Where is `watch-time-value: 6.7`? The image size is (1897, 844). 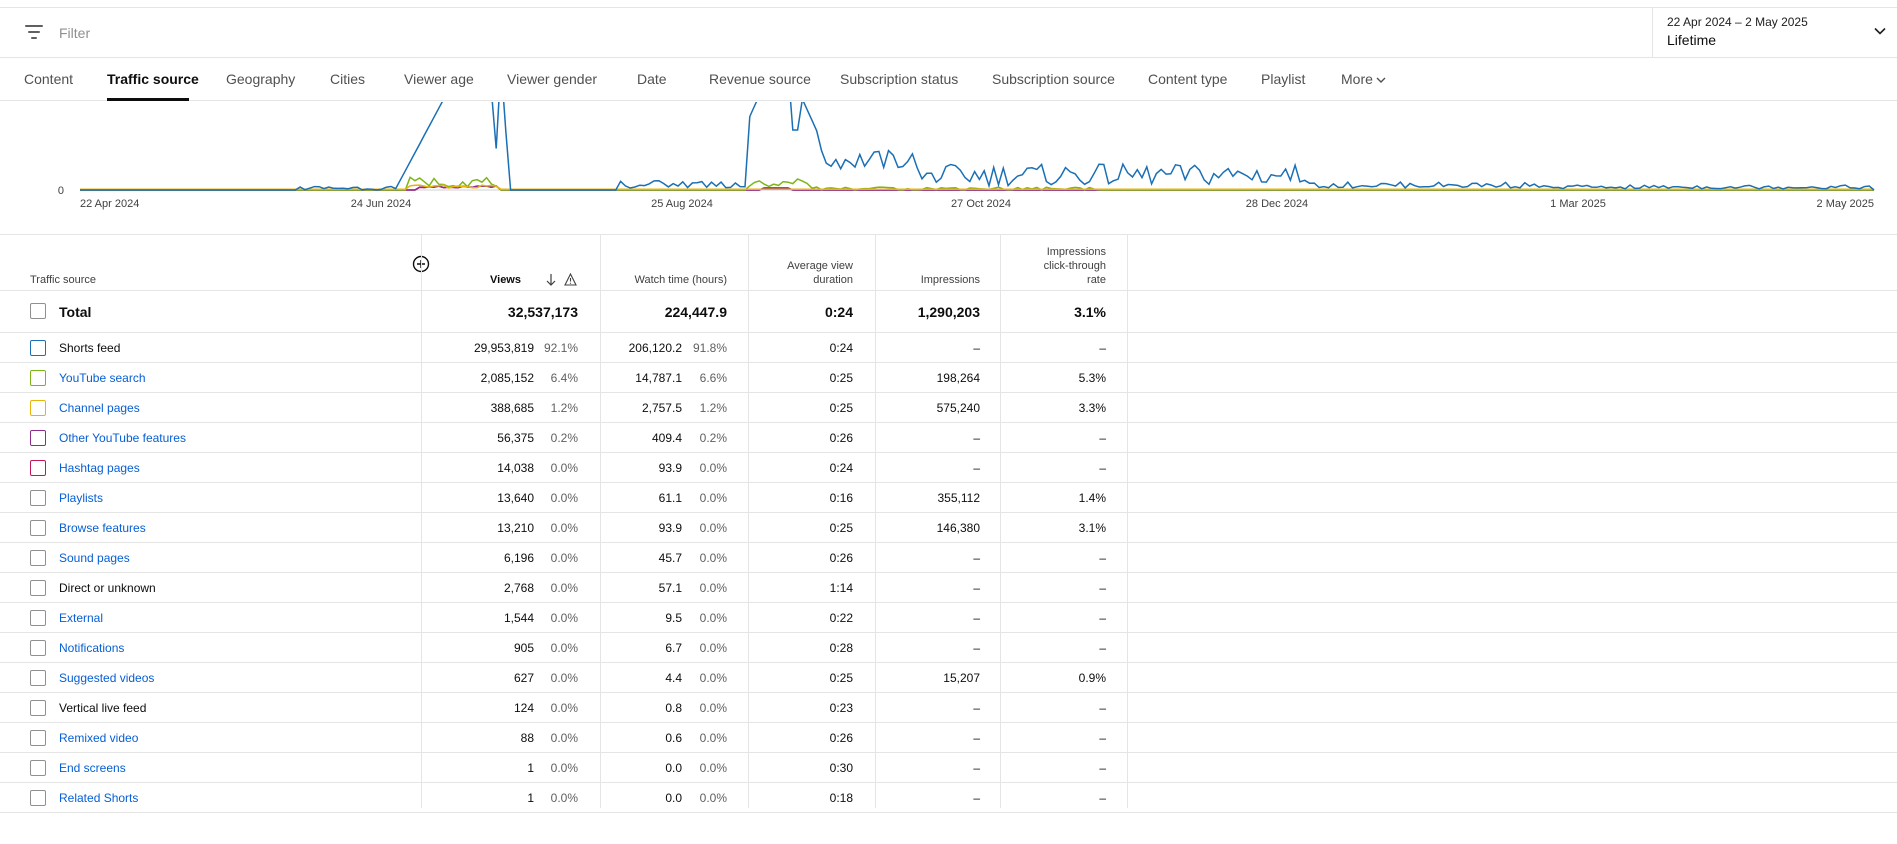 watch-time-value: 6.7 is located at coordinates (673, 648).